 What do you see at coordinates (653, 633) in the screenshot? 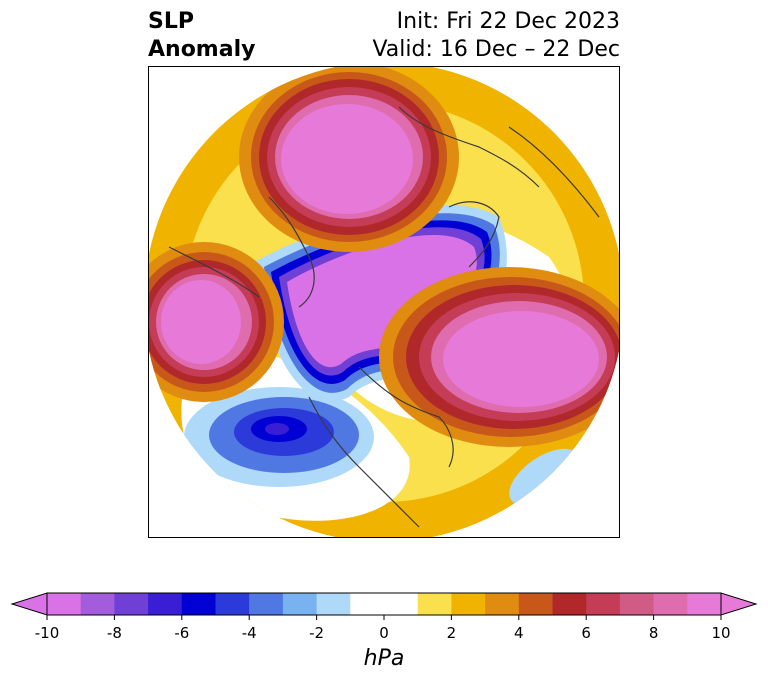
I see `colorbar-tick-label: 8` at bounding box center [653, 633].